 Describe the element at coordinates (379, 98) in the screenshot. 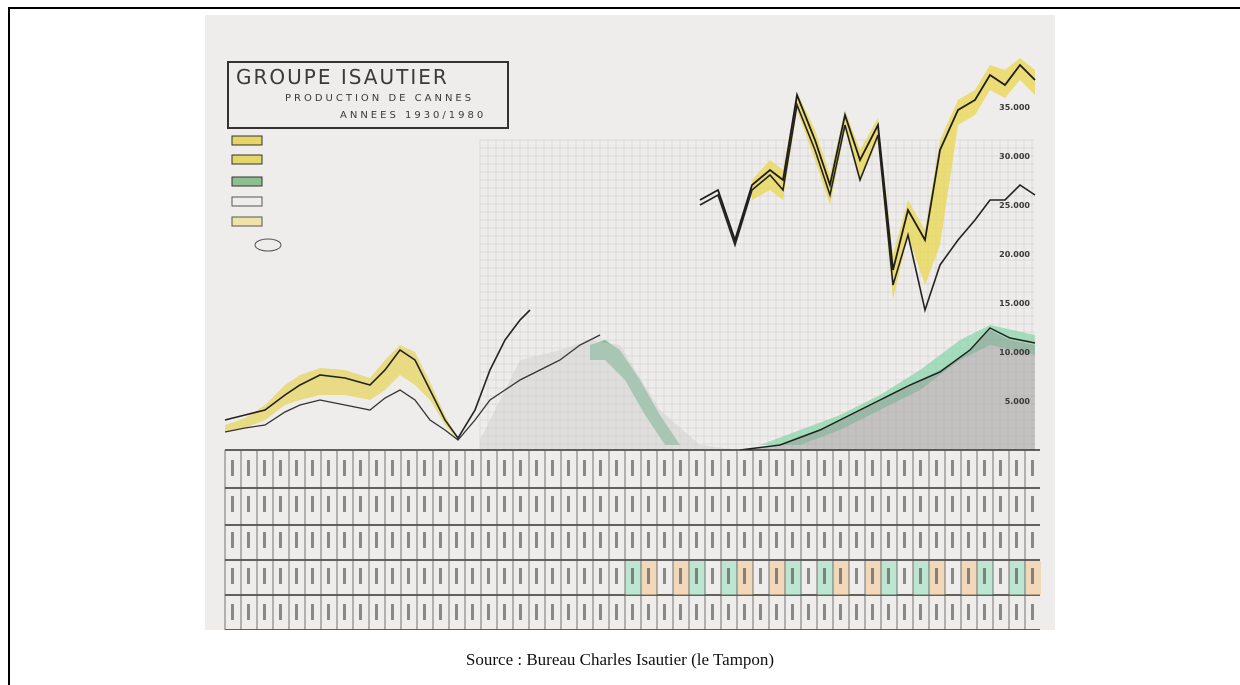

I see `figure-subtitle: PRODUCTION DE CANNES` at that location.